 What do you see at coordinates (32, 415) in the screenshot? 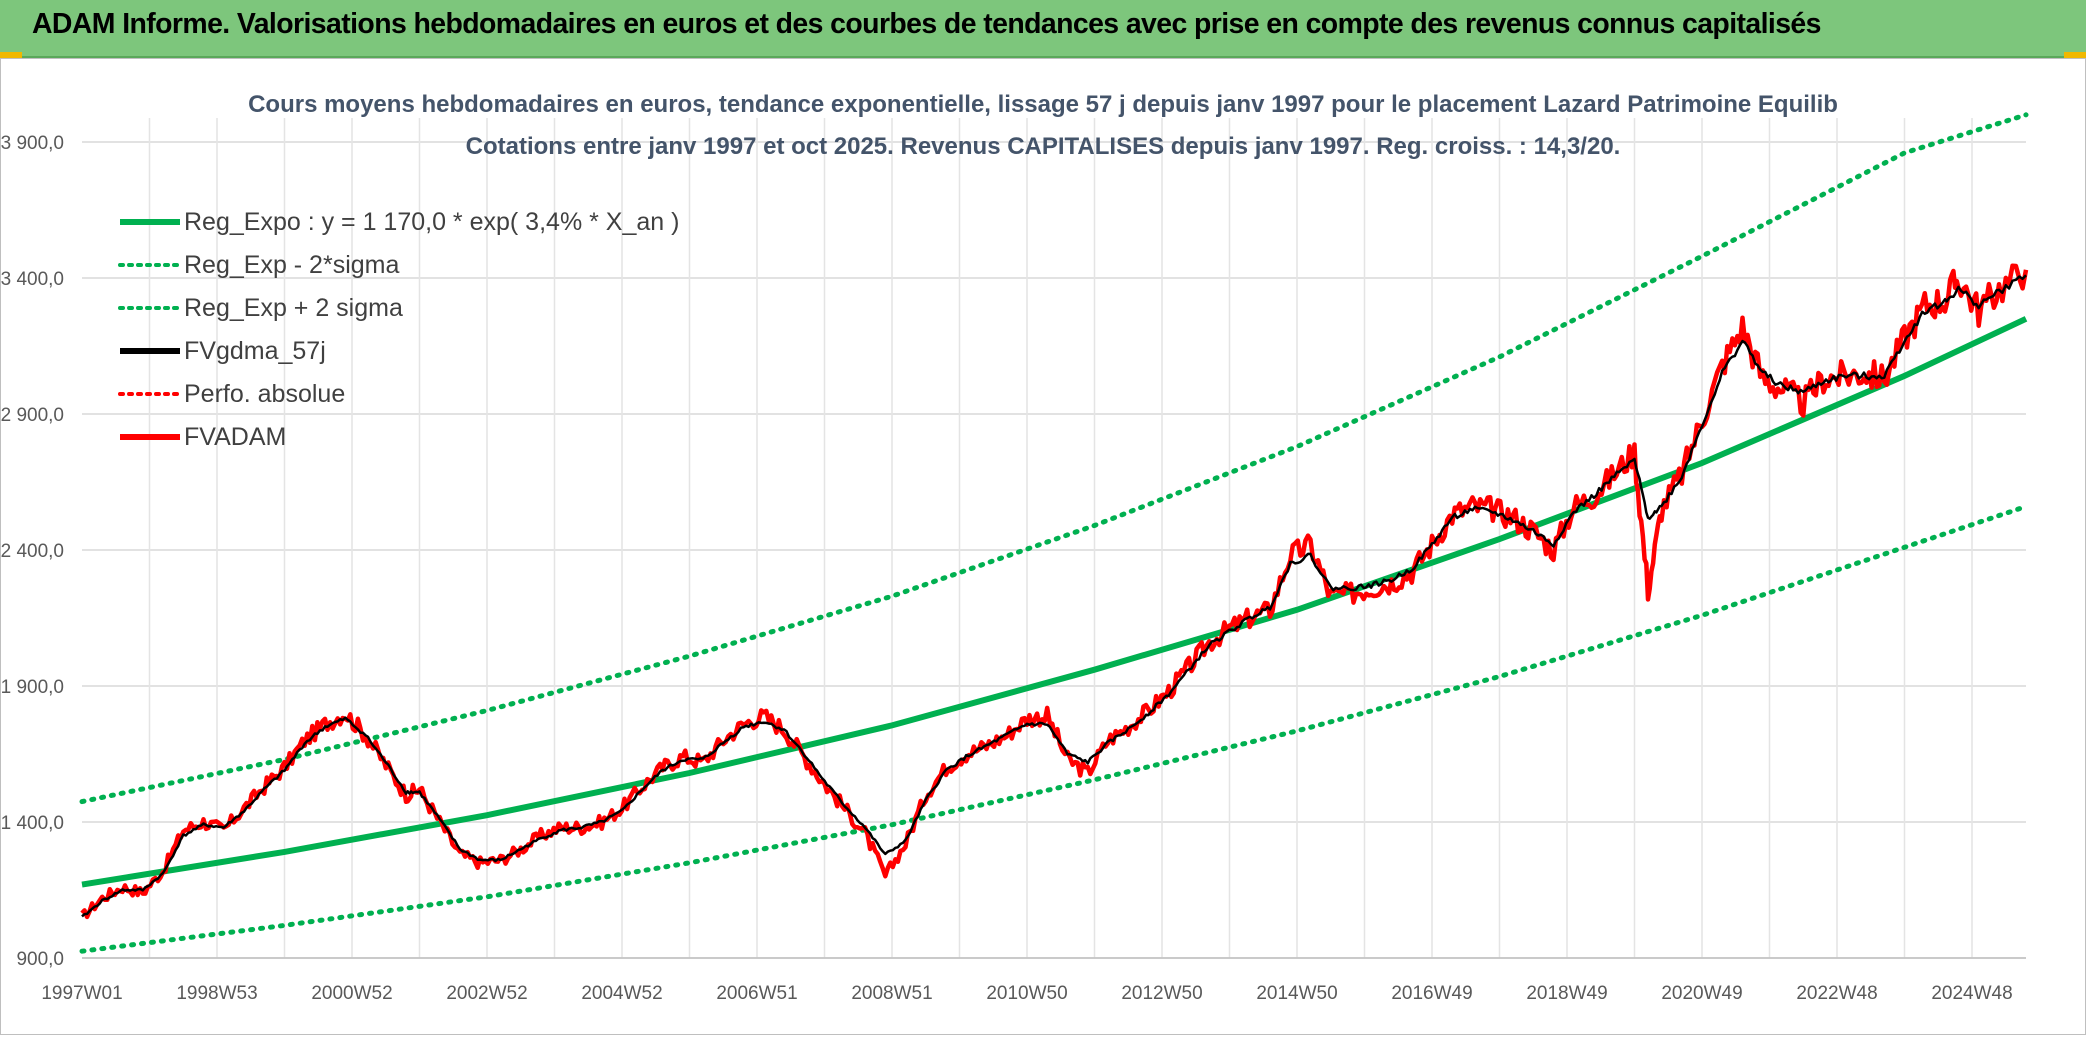
I see `y-tick-label: 2 900,0` at bounding box center [32, 415].